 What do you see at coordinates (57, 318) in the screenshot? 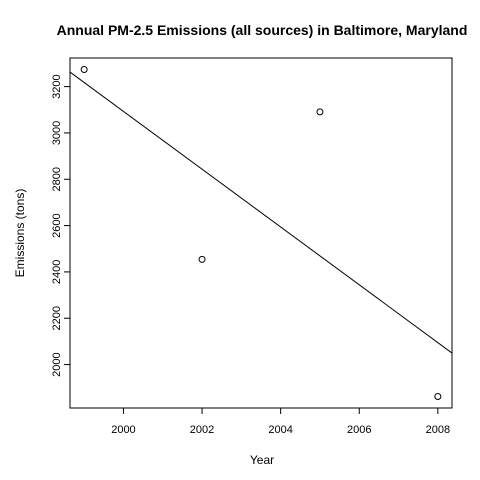
I see `y-tick-label: 2200` at bounding box center [57, 318].